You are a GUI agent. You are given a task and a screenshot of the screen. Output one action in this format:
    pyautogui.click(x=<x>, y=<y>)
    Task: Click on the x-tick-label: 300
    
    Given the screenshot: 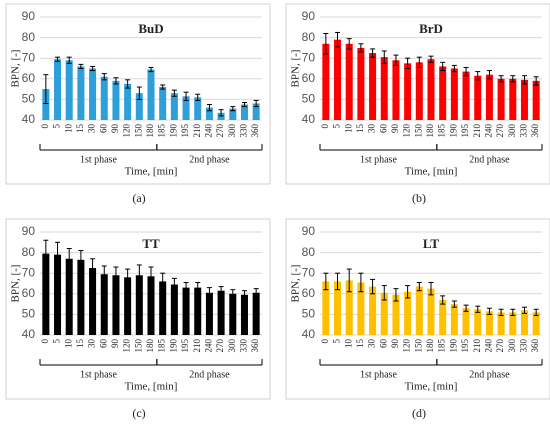 What is the action you would take?
    pyautogui.click(x=512, y=346)
    